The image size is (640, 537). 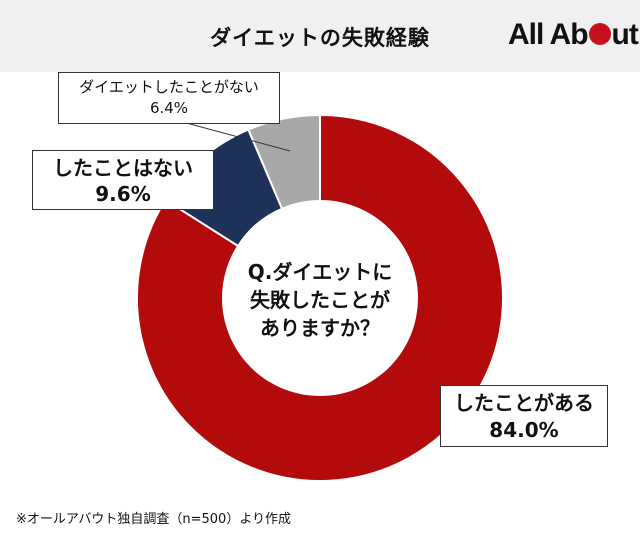 I want to click on label-failed: したことがある 84.0%, so click(x=524, y=416).